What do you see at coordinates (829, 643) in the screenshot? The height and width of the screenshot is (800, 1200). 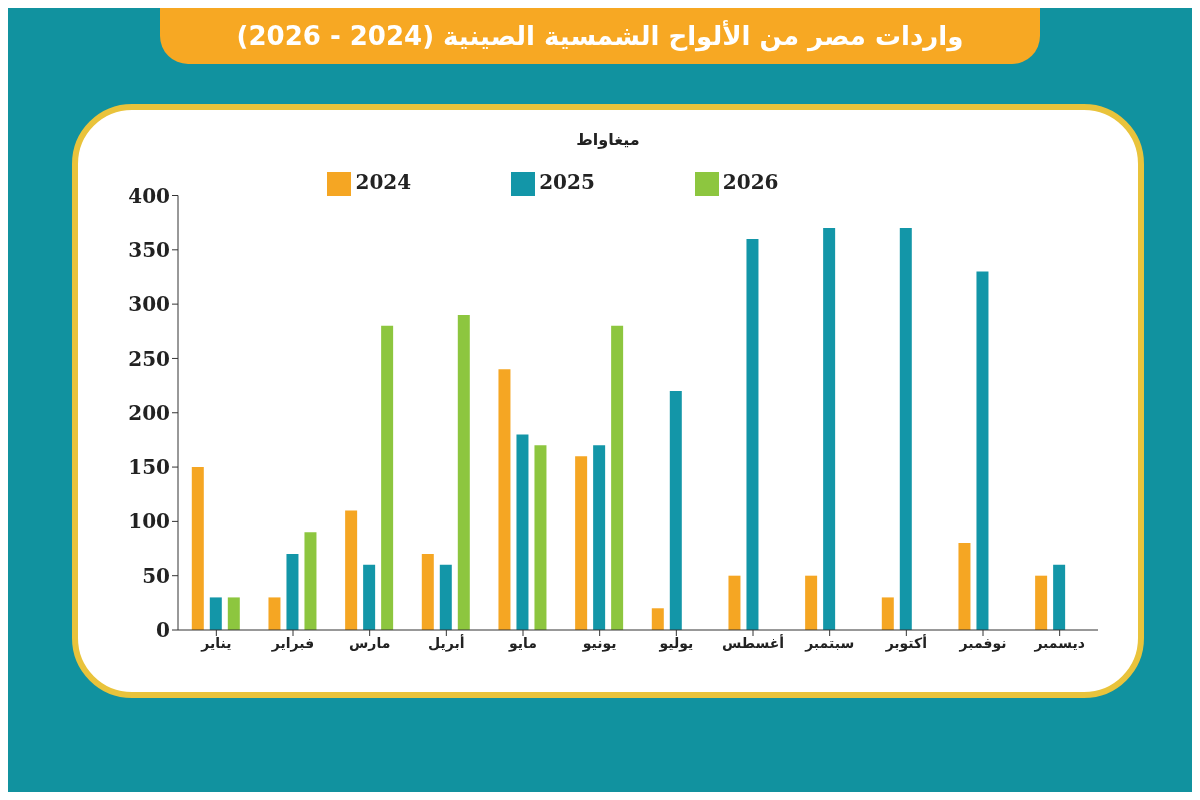 I see `x-tick-label: سبتمبر` at bounding box center [829, 643].